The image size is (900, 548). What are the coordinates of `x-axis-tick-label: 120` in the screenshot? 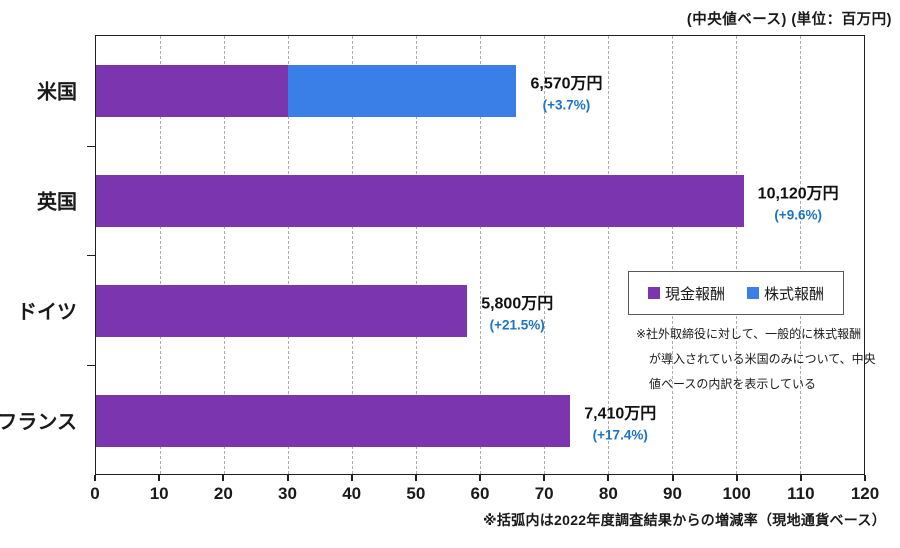 It's located at (865, 493).